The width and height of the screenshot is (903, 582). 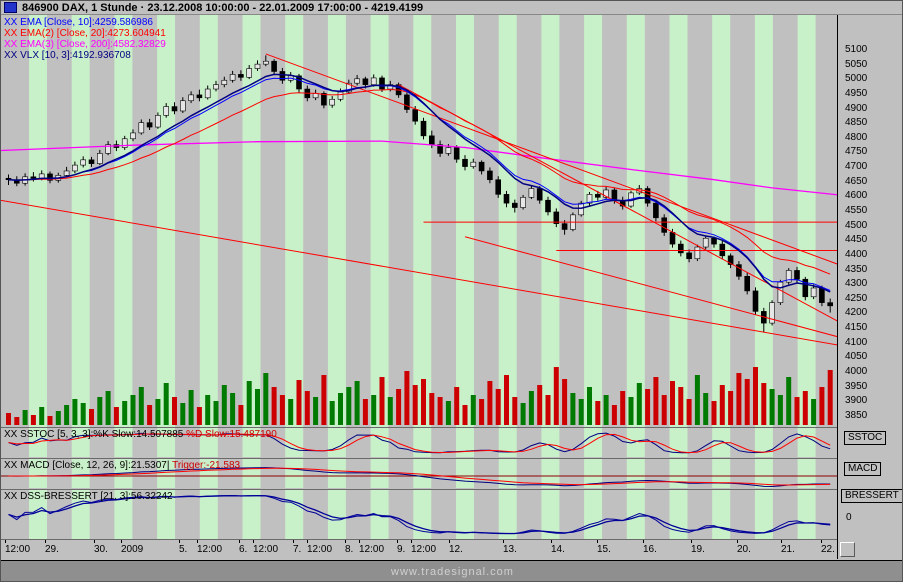 What do you see at coordinates (856, 386) in the screenshot?
I see `price-tick-label: 3950` at bounding box center [856, 386].